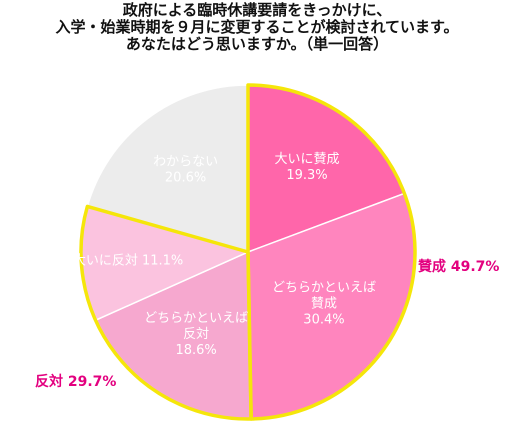  Describe the element at coordinates (324, 304) in the screenshot. I see `slice-label-2: どちらかといえば賛成 30.4%` at that location.